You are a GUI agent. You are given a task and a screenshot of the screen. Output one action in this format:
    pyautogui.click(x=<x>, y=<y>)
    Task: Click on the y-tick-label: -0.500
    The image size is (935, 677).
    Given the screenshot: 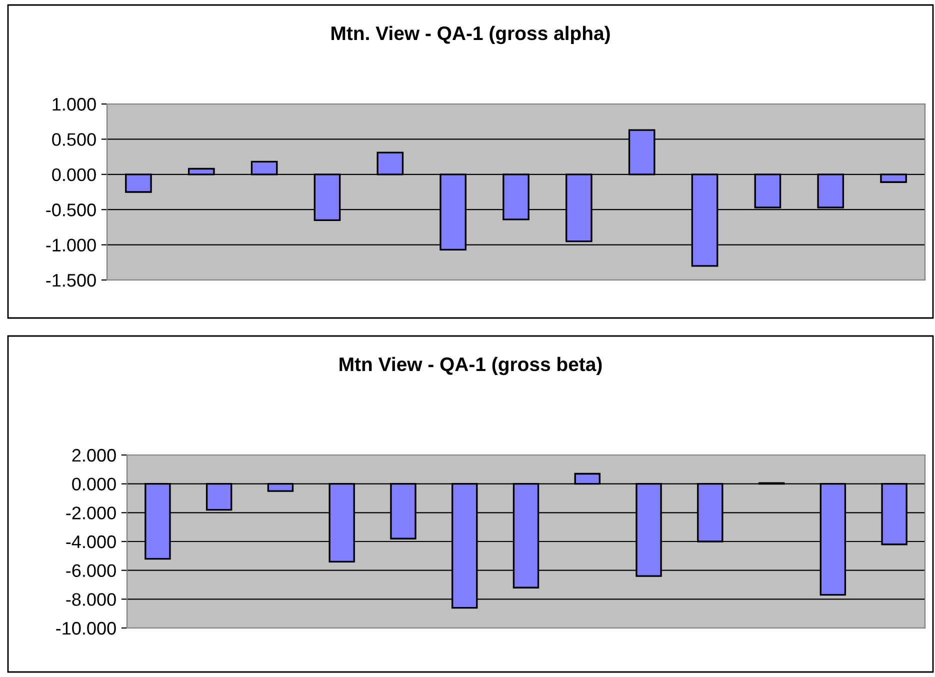 What is the action you would take?
    pyautogui.click(x=71, y=210)
    